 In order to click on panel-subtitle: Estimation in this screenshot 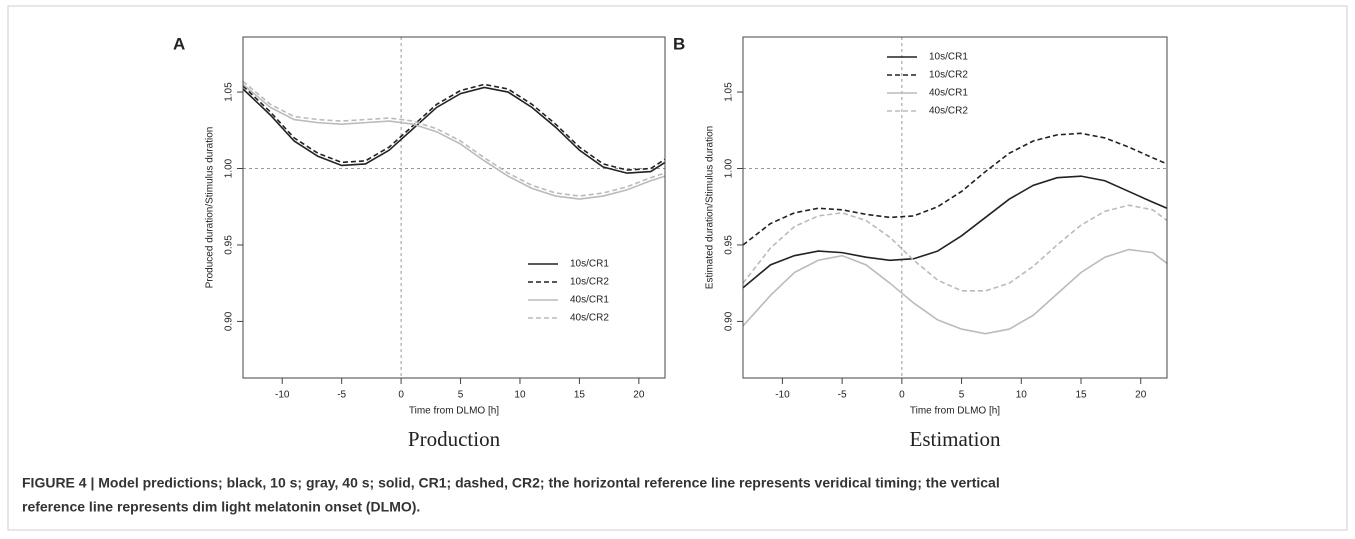, I will do `click(955, 439)`.